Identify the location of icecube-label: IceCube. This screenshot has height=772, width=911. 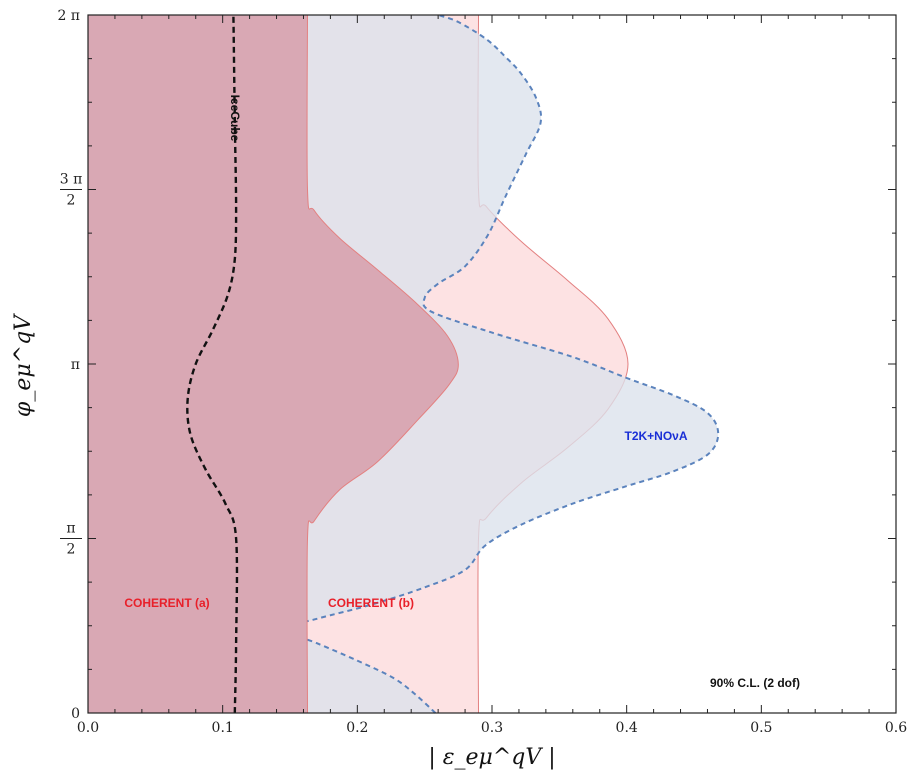
(235, 118).